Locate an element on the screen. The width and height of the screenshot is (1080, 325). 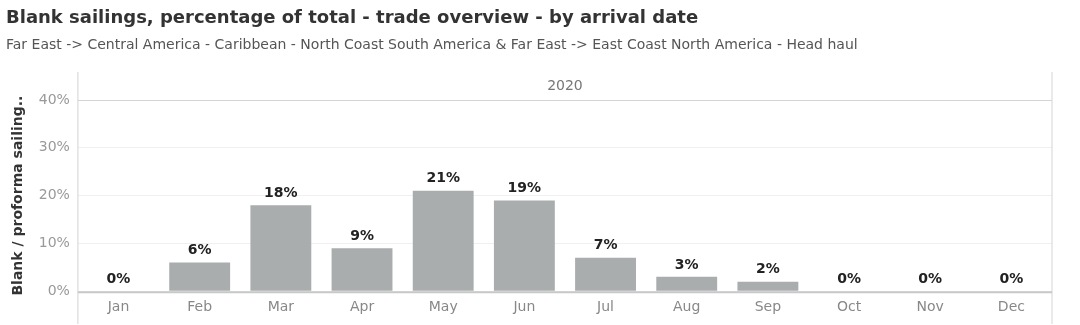
y-tick-label: 40% is located at coordinates (54, 98).